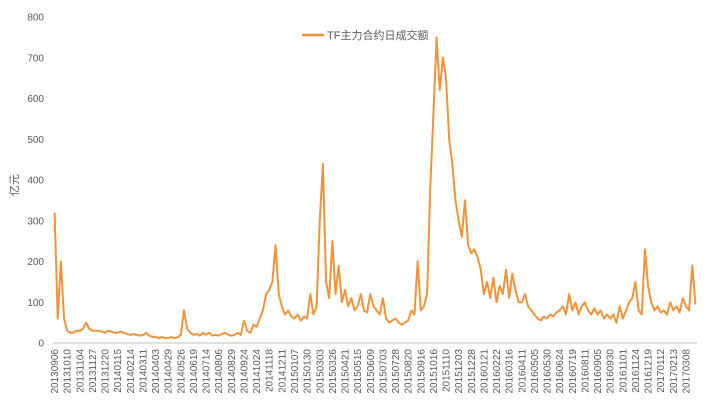  I want to click on x-tick-label: 20150916, so click(421, 371).